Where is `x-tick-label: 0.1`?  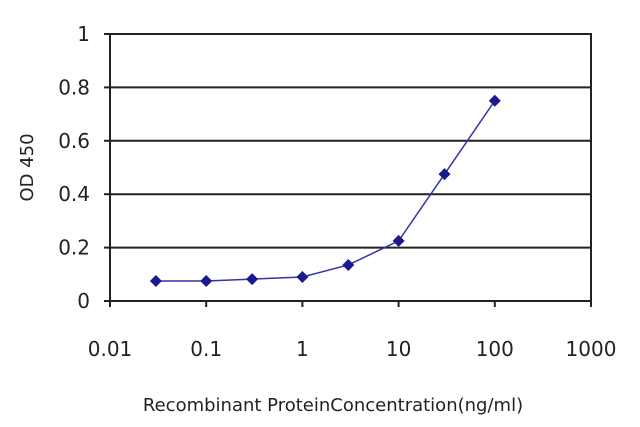
x-tick-label: 0.1 is located at coordinates (206, 349).